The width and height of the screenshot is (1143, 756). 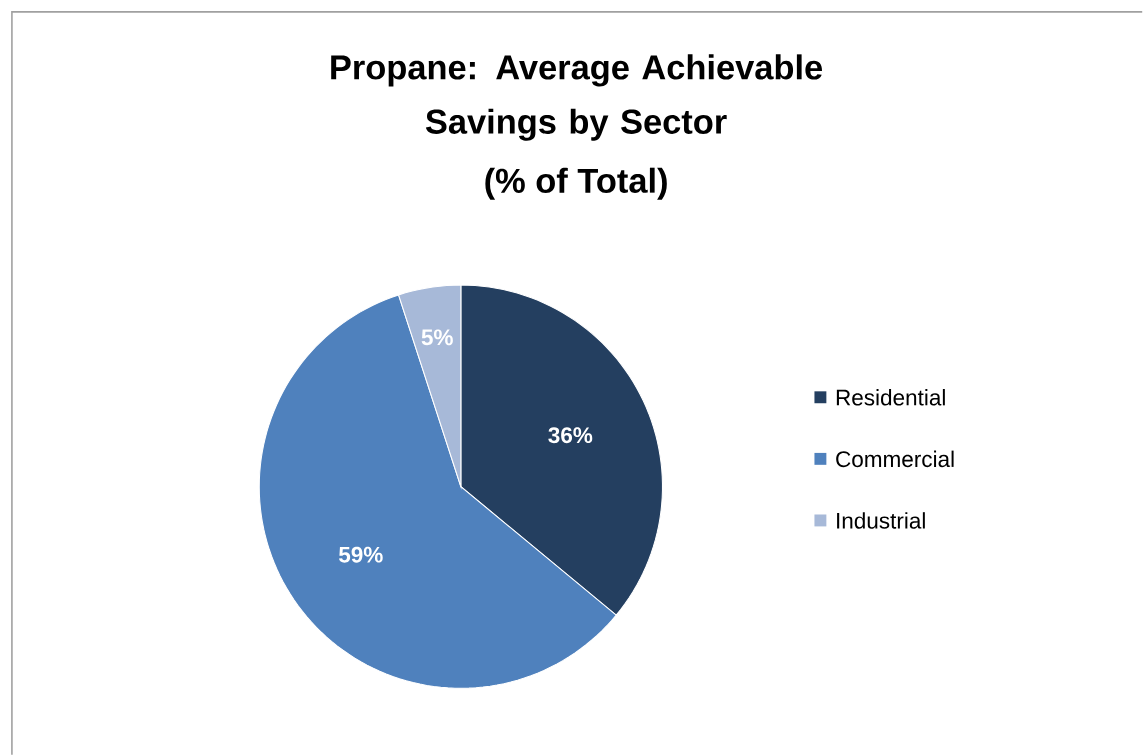 What do you see at coordinates (895, 459) in the screenshot?
I see `legend-label: Commercial` at bounding box center [895, 459].